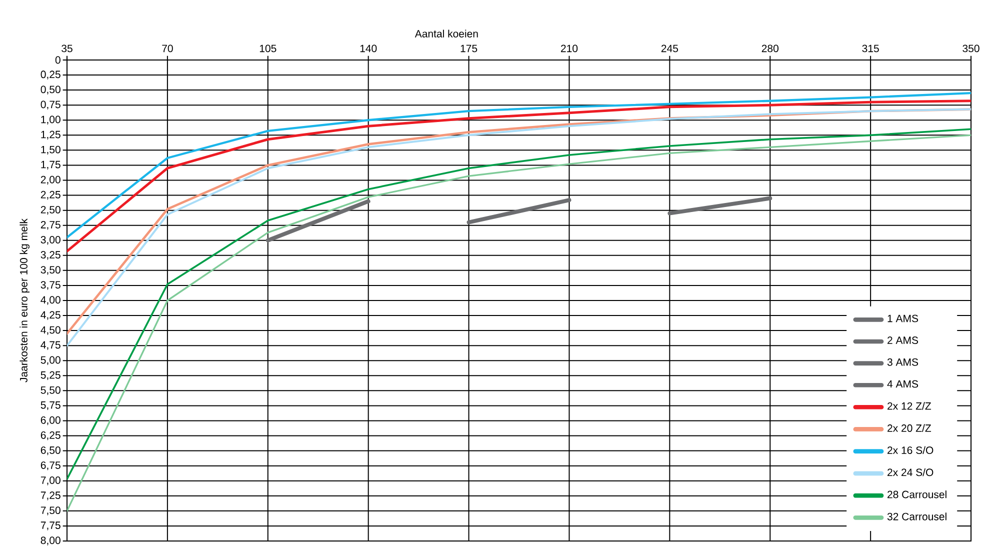 This screenshot has height=547, width=982. What do you see at coordinates (50, 150) in the screenshot?
I see `y-tick-label: 1,50` at bounding box center [50, 150].